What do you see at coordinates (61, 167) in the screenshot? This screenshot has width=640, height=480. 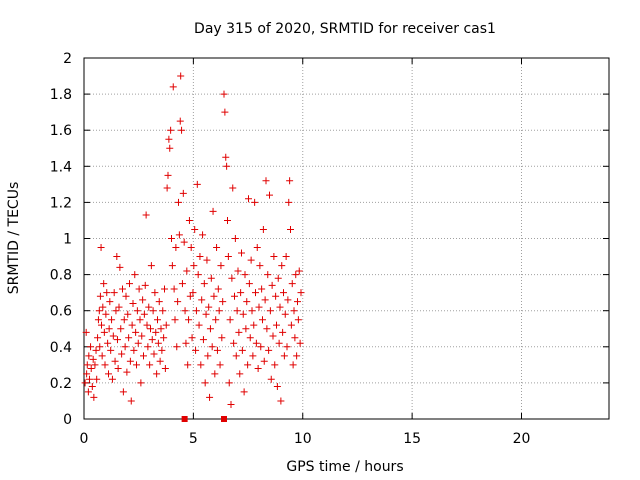 I see `y-tick-label: 1.4` at bounding box center [61, 167].